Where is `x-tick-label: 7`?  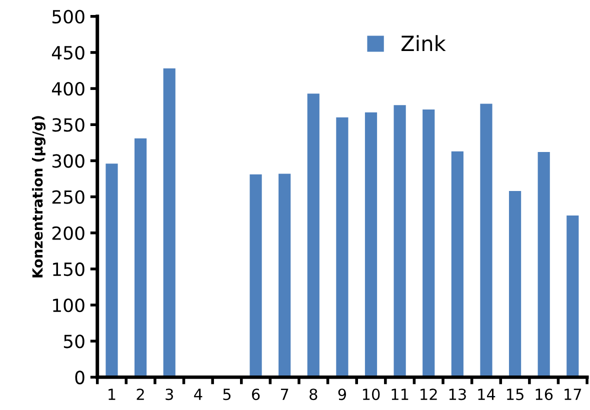
x-tick-label: 7 is located at coordinates (284, 394).